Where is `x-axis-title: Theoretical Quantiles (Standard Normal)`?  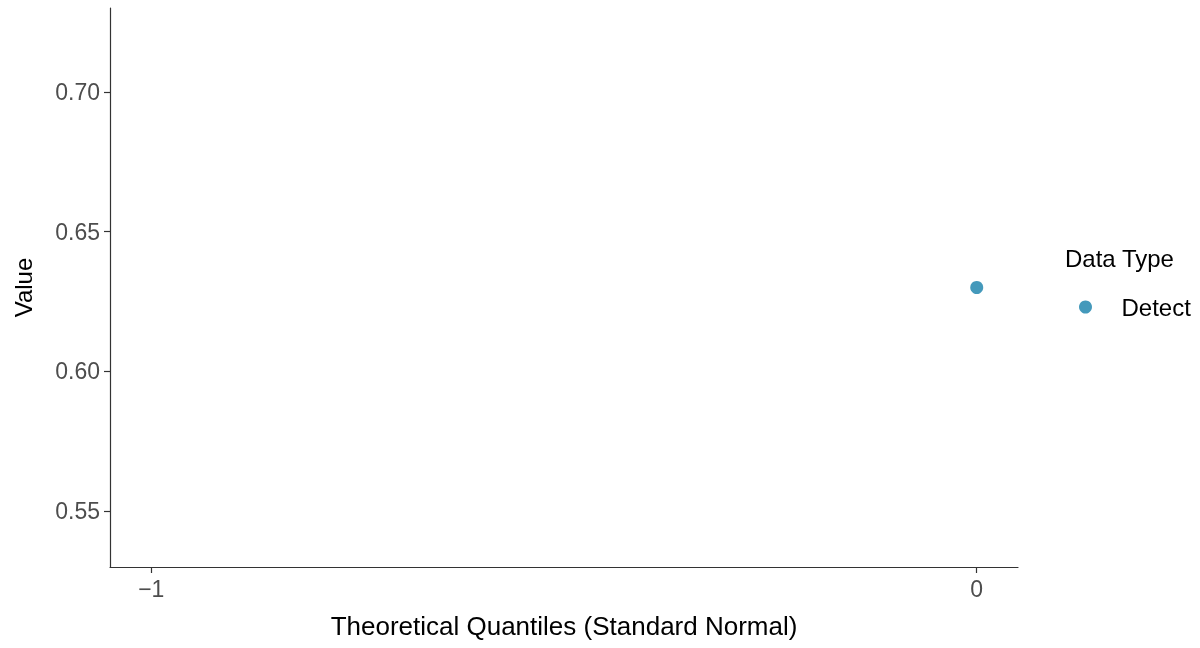
x-axis-title: Theoretical Quantiles (Standard Normal) is located at coordinates (564, 626).